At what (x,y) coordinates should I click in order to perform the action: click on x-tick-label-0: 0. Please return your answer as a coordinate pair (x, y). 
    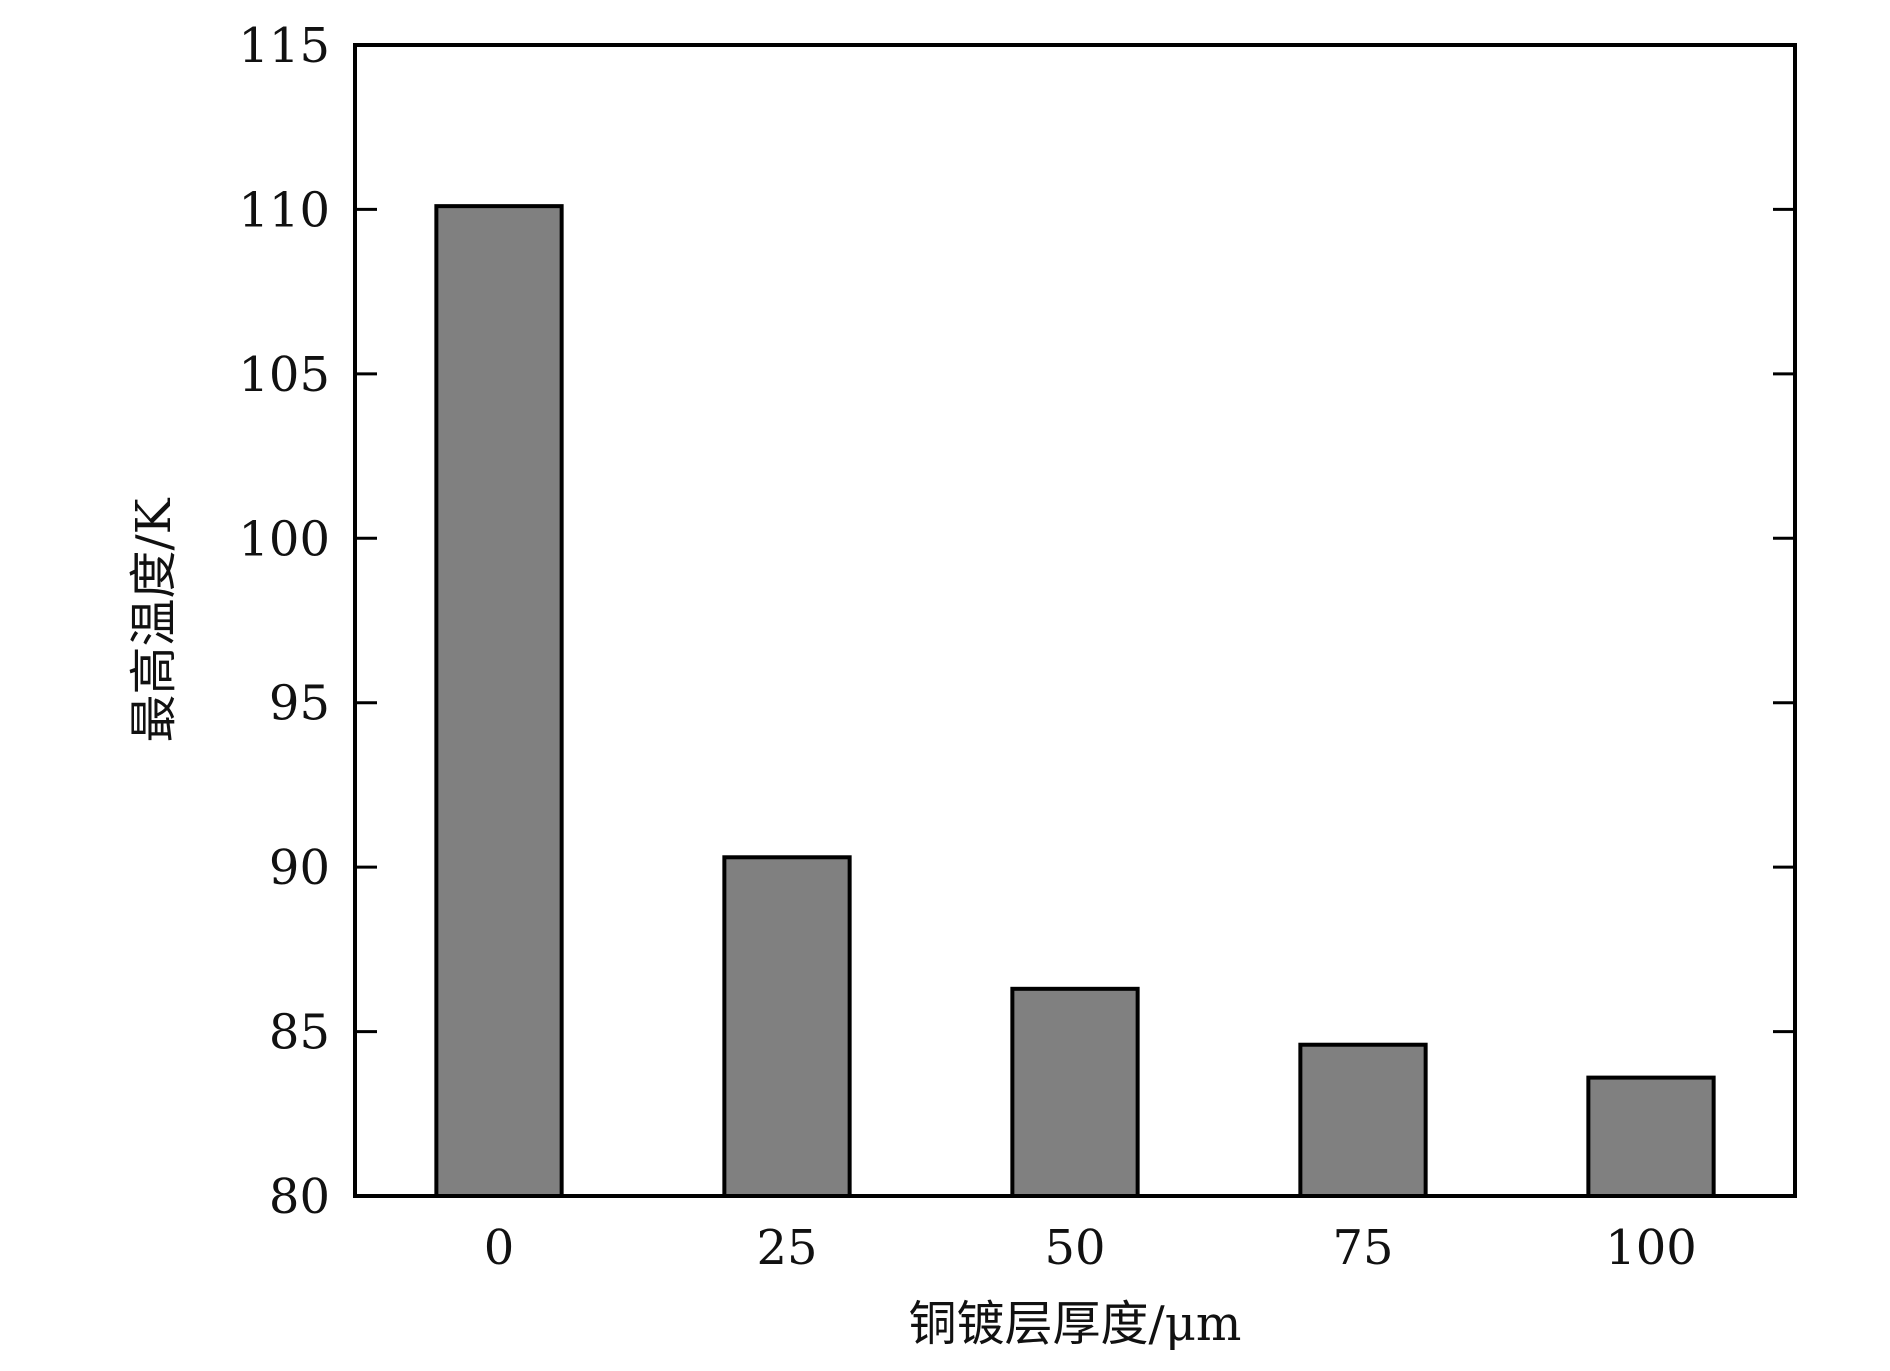
    Looking at the image, I should click on (499, 1248).